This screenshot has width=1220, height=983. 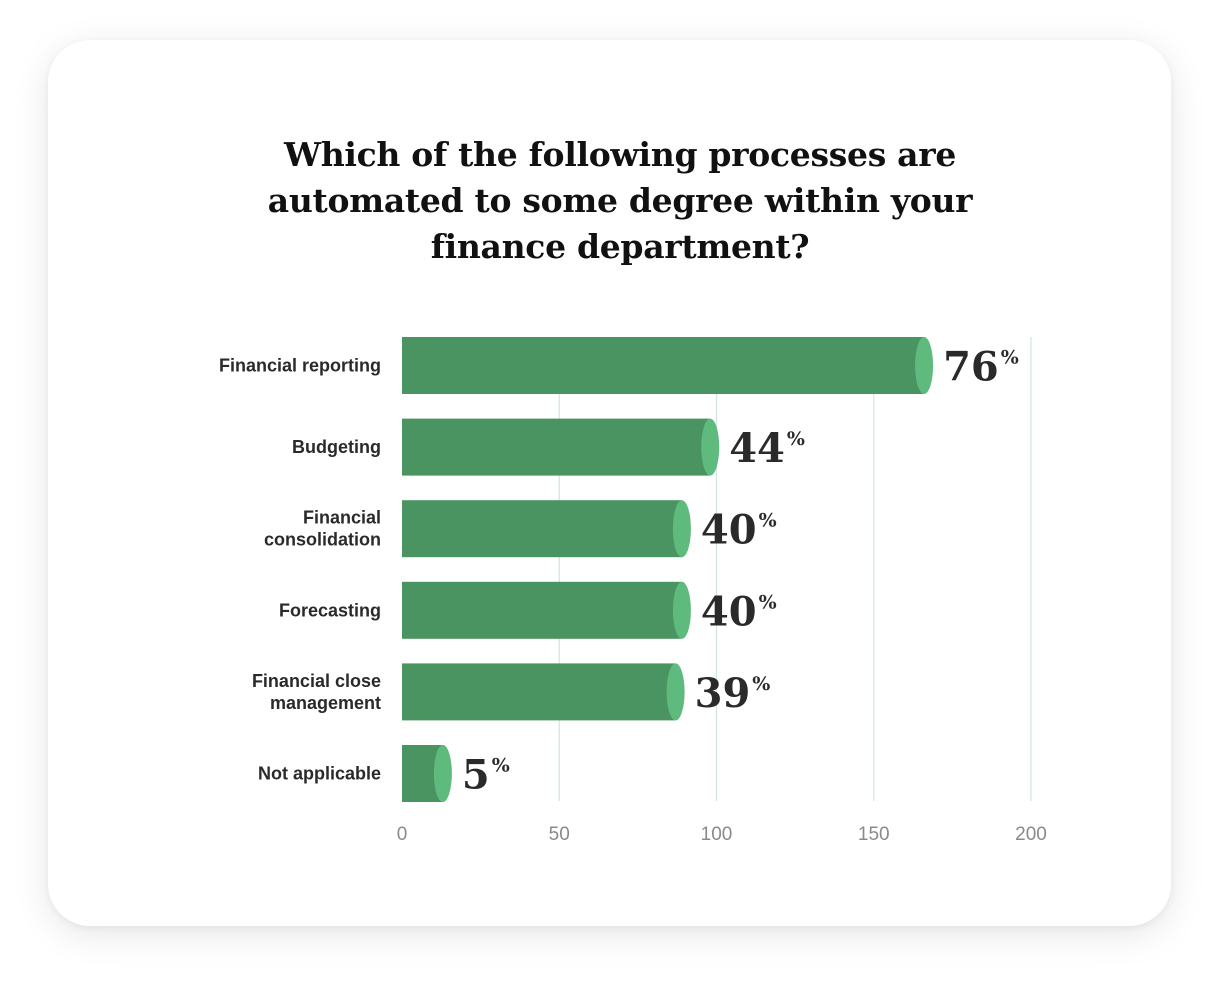 What do you see at coordinates (342, 518) in the screenshot?
I see `category-label-2-line-1: Financial` at bounding box center [342, 518].